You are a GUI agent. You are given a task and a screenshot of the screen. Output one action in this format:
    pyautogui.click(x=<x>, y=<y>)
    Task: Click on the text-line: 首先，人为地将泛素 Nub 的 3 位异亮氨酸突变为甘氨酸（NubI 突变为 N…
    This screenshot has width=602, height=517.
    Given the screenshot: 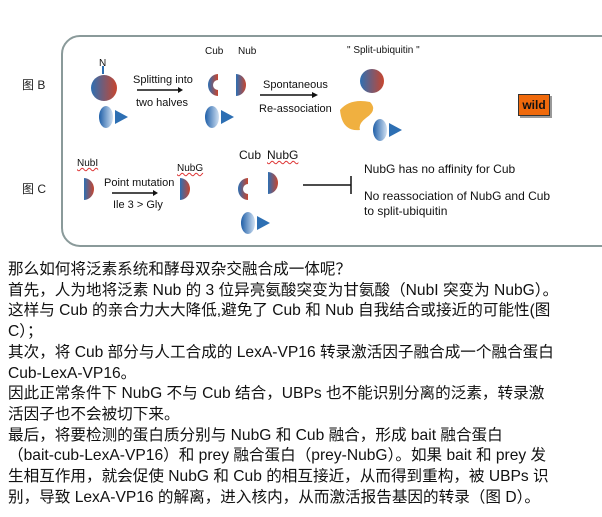 What is the action you would take?
    pyautogui.click(x=283, y=290)
    